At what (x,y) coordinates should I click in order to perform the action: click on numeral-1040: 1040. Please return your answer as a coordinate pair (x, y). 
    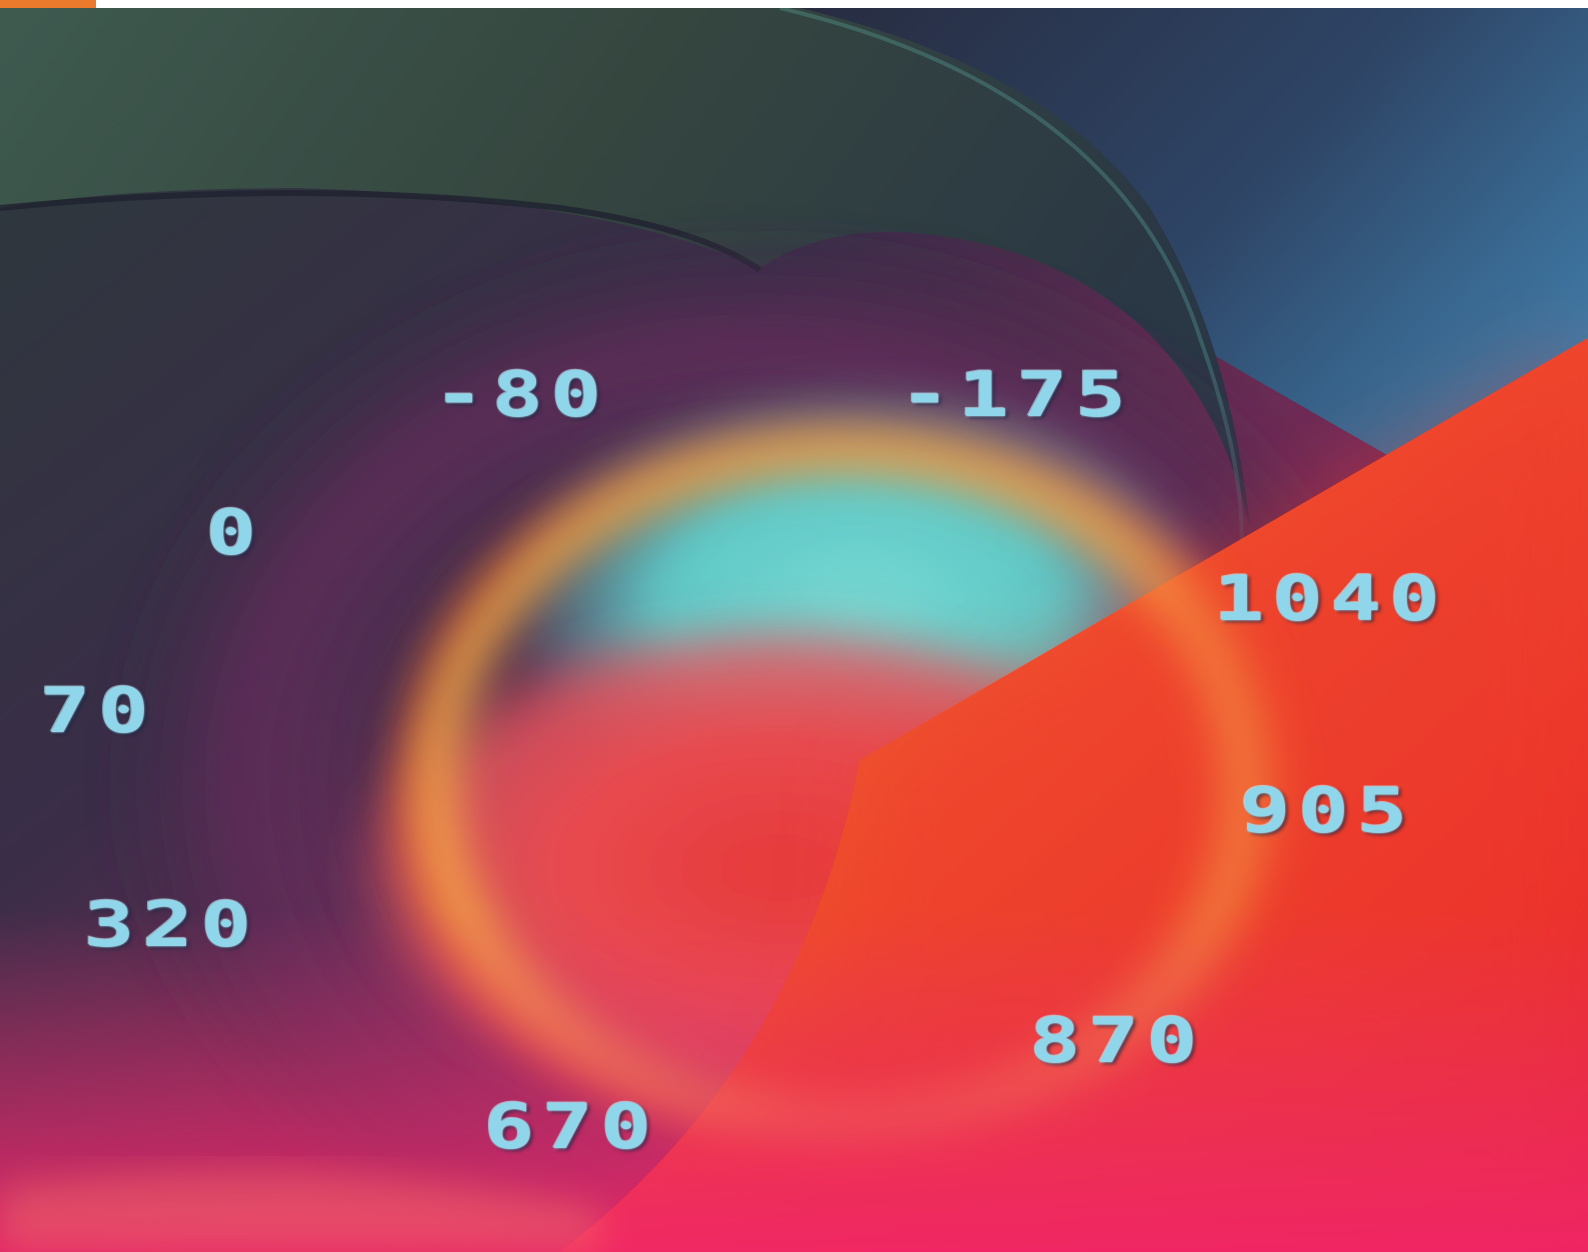
    Looking at the image, I should click on (1331, 598).